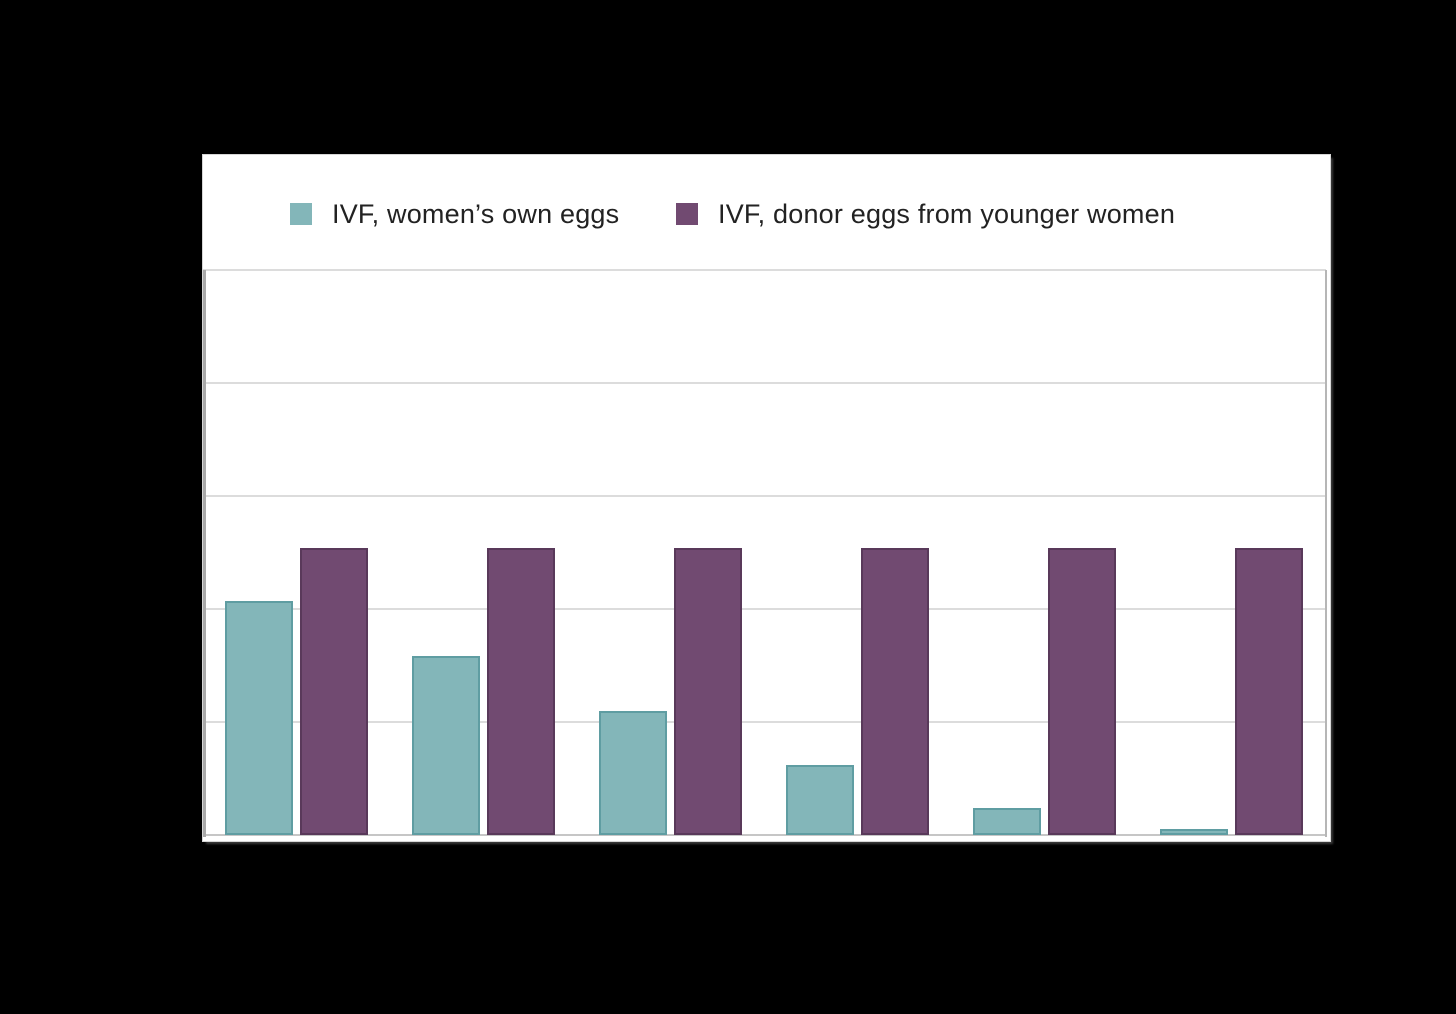 The width and height of the screenshot is (1456, 1014). What do you see at coordinates (204, 553) in the screenshot?
I see `y-axis-line` at bounding box center [204, 553].